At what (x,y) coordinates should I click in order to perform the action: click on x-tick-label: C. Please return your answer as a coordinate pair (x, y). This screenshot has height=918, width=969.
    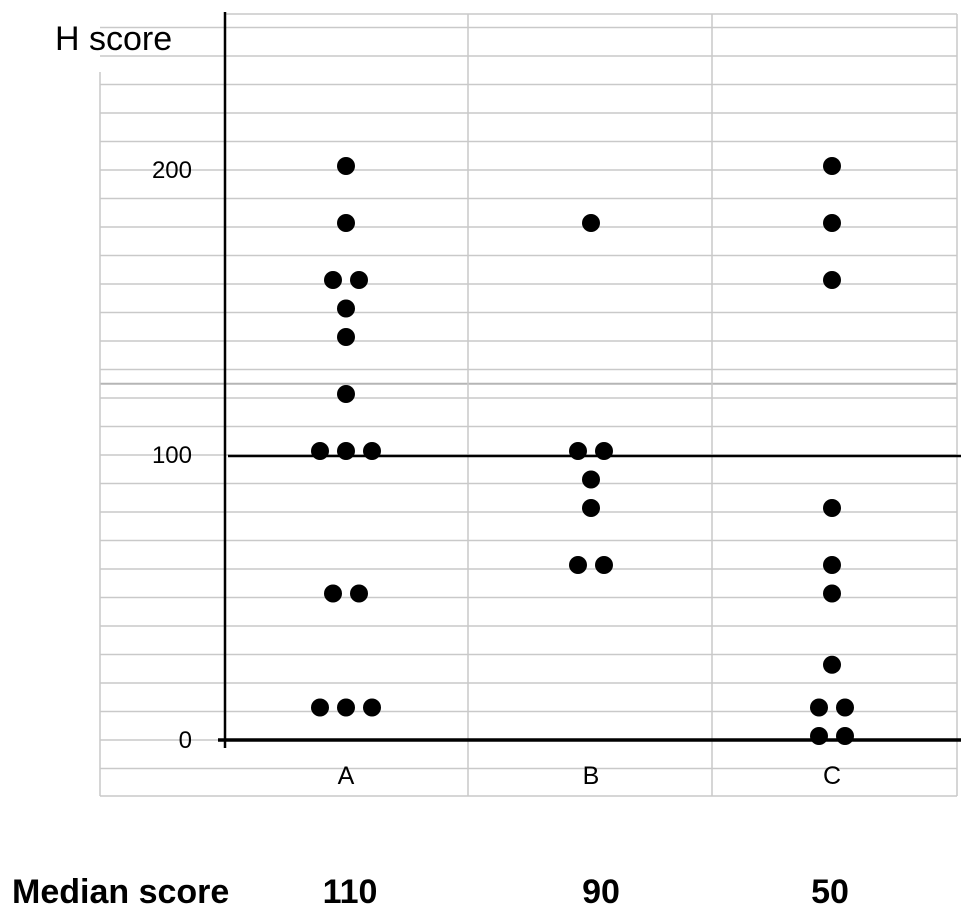
    Looking at the image, I should click on (832, 776).